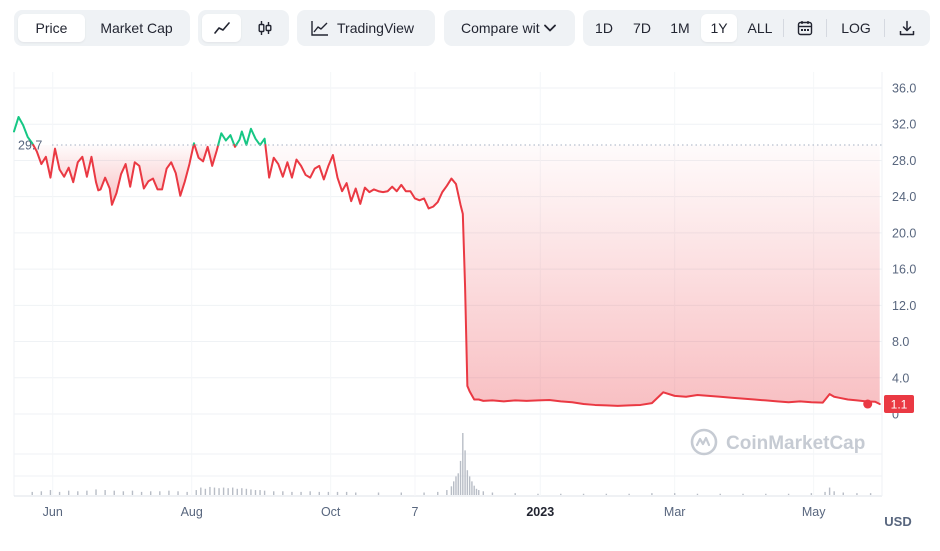 Image resolution: width=940 pixels, height=551 pixels. I want to click on coinmarketcap-logo-icon, so click(704, 442).